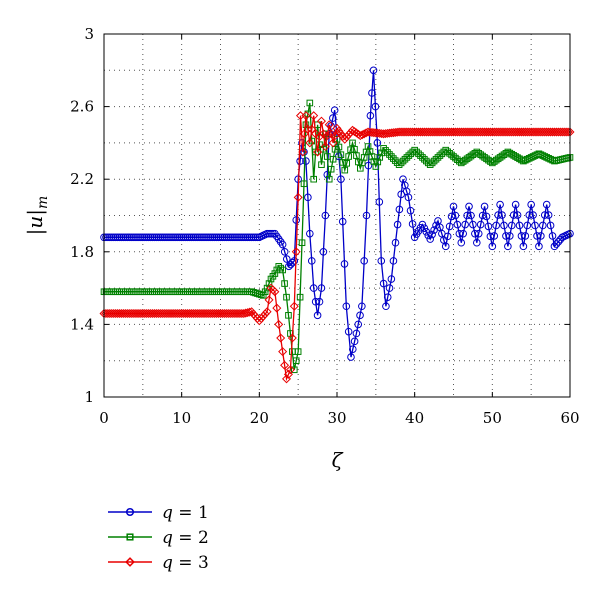 The height and width of the screenshot is (611, 600). What do you see at coordinates (191, 563) in the screenshot?
I see `legend-label-rest: = 3` at bounding box center [191, 563].